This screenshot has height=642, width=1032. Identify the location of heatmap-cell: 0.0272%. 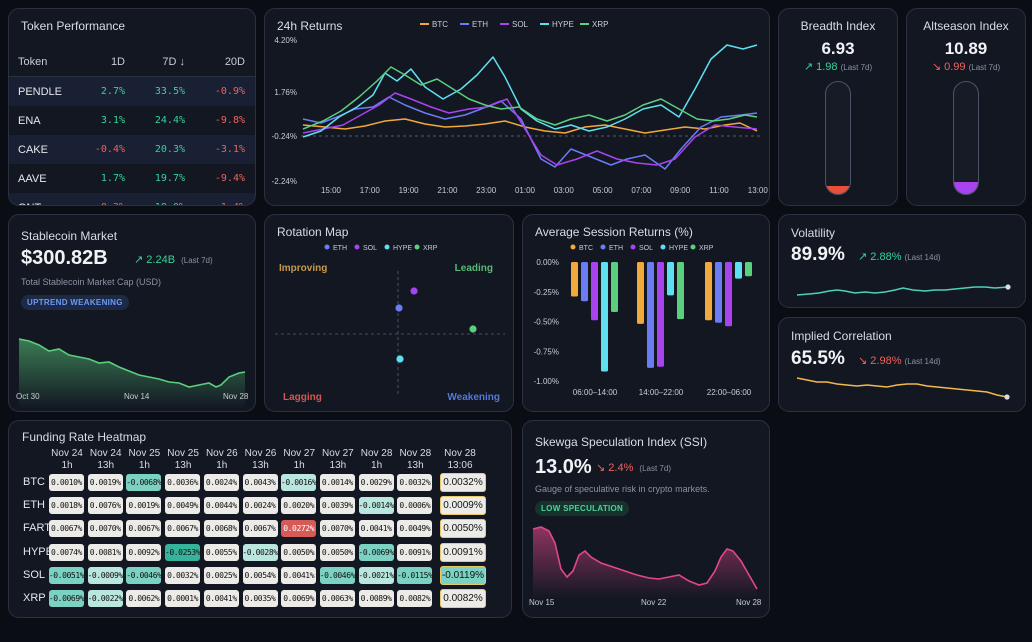
(299, 529).